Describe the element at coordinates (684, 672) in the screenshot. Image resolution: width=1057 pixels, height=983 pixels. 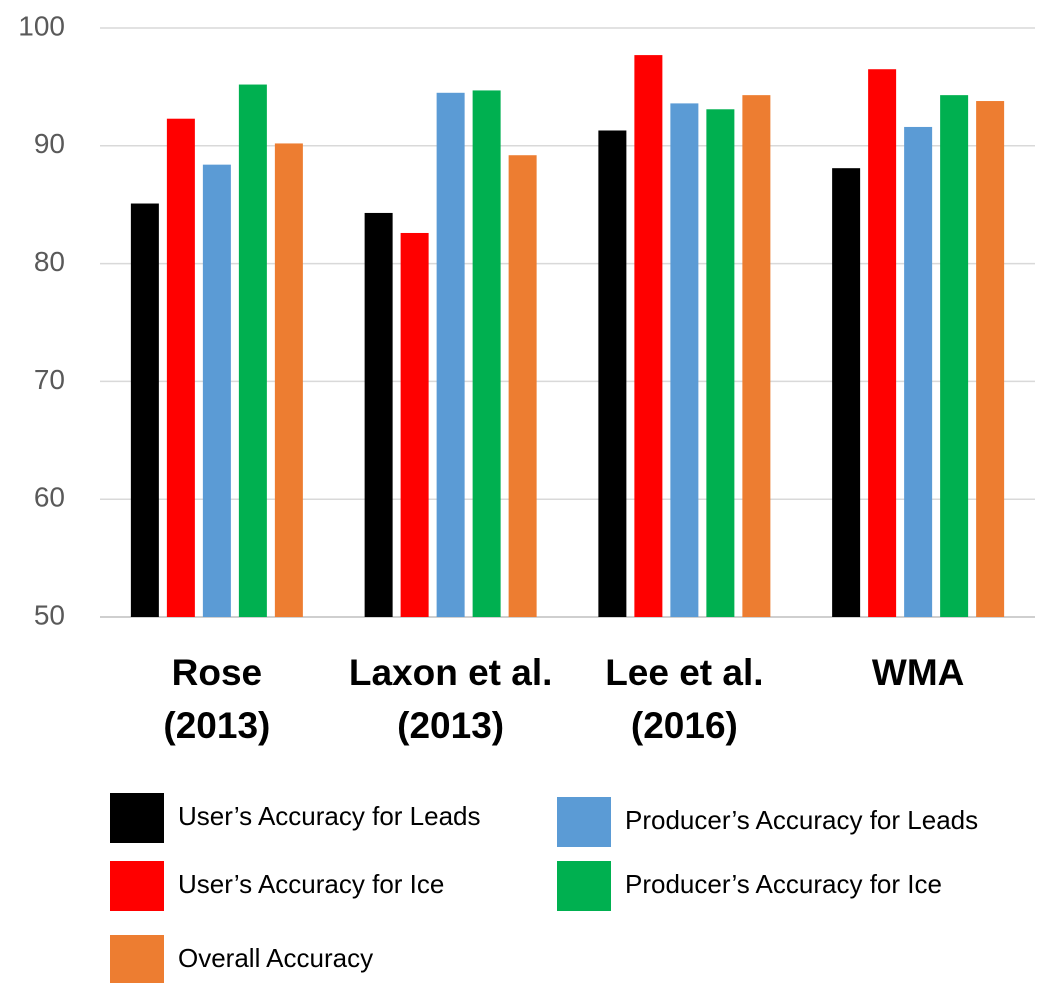
I see `x-tick-label: Lee et al.` at that location.